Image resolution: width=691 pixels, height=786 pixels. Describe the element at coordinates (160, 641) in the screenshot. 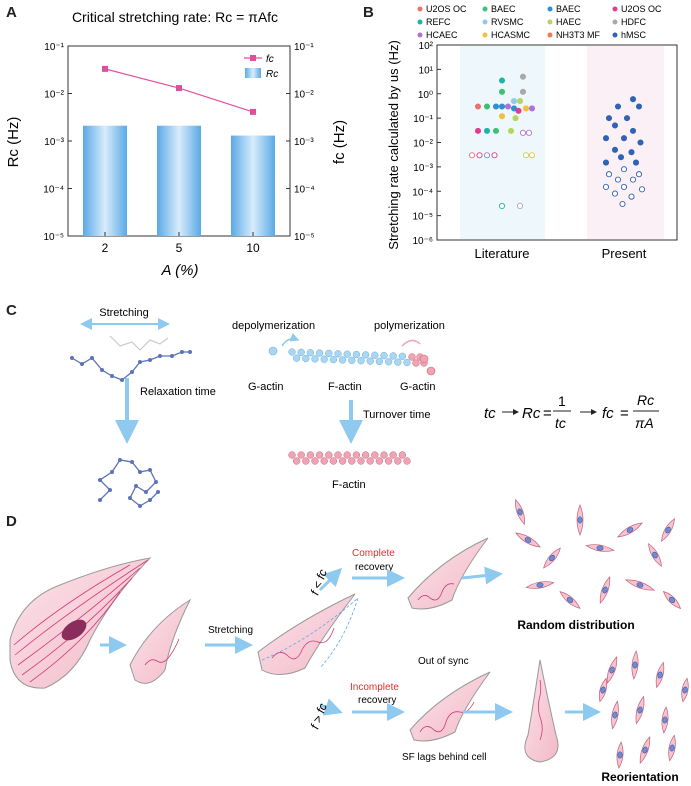

I see `cell-relaxed` at that location.